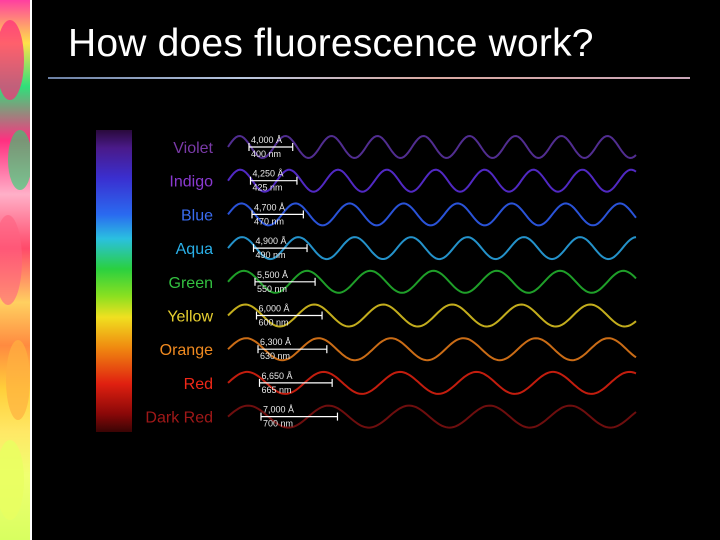 This screenshot has height=540, width=720. I want to click on wavelength-angstrom-label: 4,900 Å, so click(271, 241).